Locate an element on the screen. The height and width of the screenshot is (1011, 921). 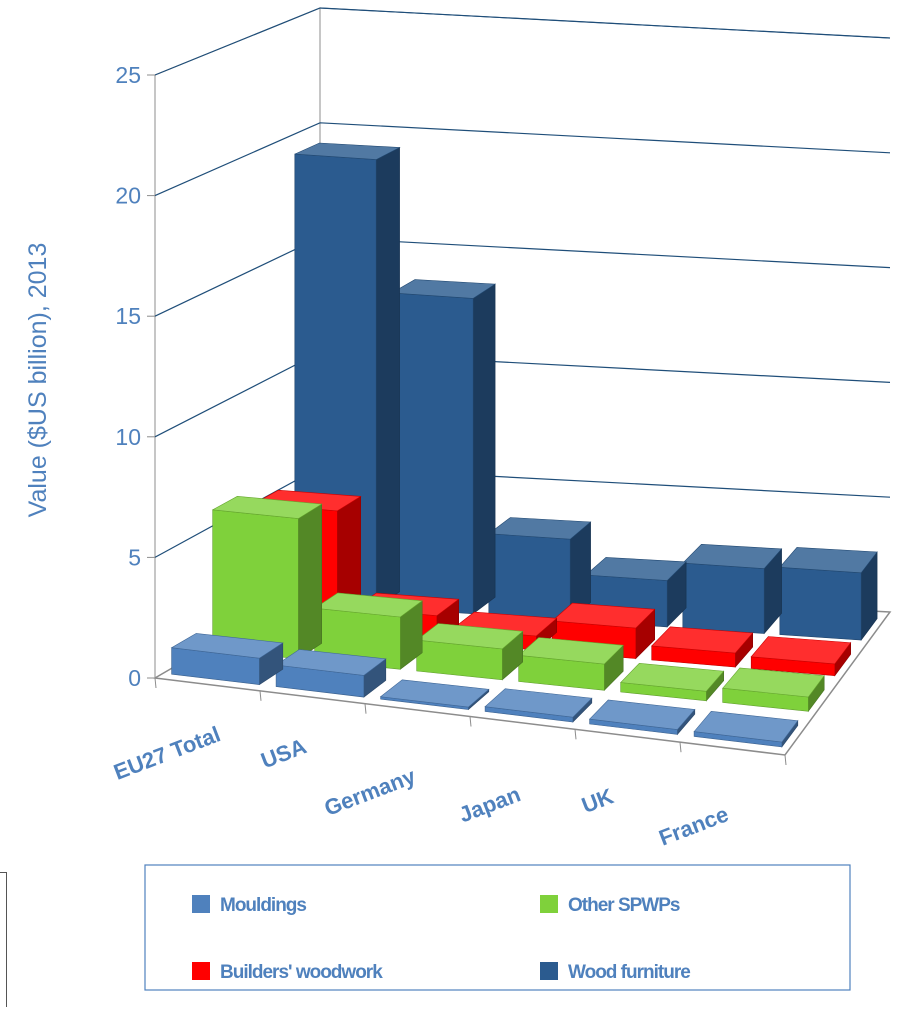
bar-builders-woodwork-uk is located at coordinates (702, 647).